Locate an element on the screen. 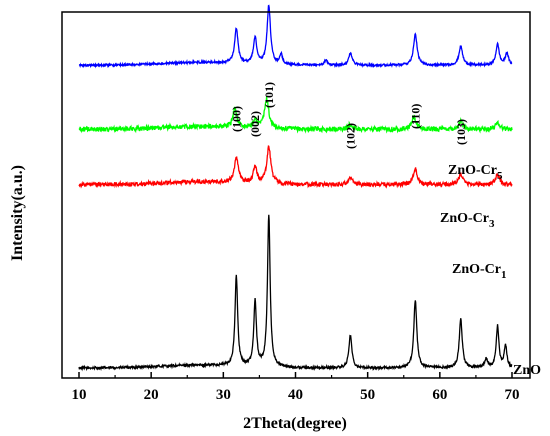 The width and height of the screenshot is (550, 436). series-label: ZnO is located at coordinates (527, 370).